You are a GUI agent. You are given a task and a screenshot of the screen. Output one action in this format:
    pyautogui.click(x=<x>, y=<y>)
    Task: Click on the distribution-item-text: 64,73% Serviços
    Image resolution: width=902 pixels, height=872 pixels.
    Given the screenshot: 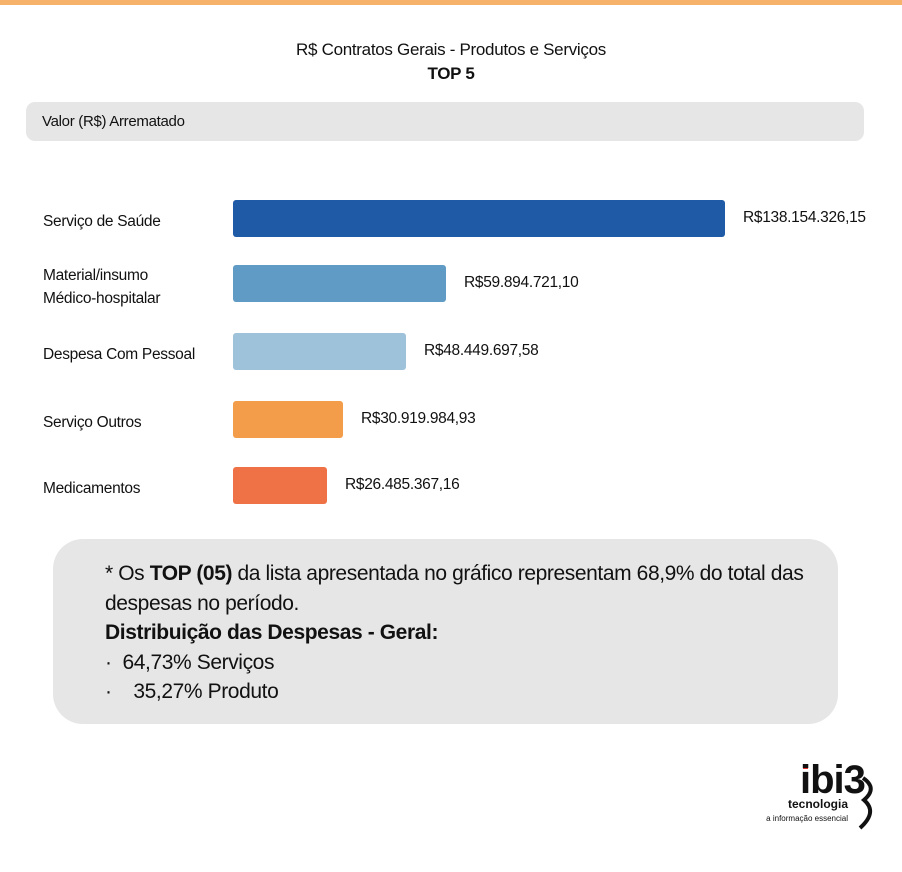 What is the action you would take?
    pyautogui.click(x=198, y=662)
    